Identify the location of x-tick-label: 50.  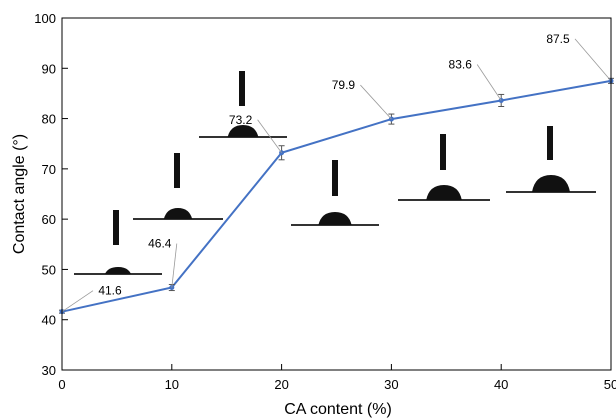
(610, 384).